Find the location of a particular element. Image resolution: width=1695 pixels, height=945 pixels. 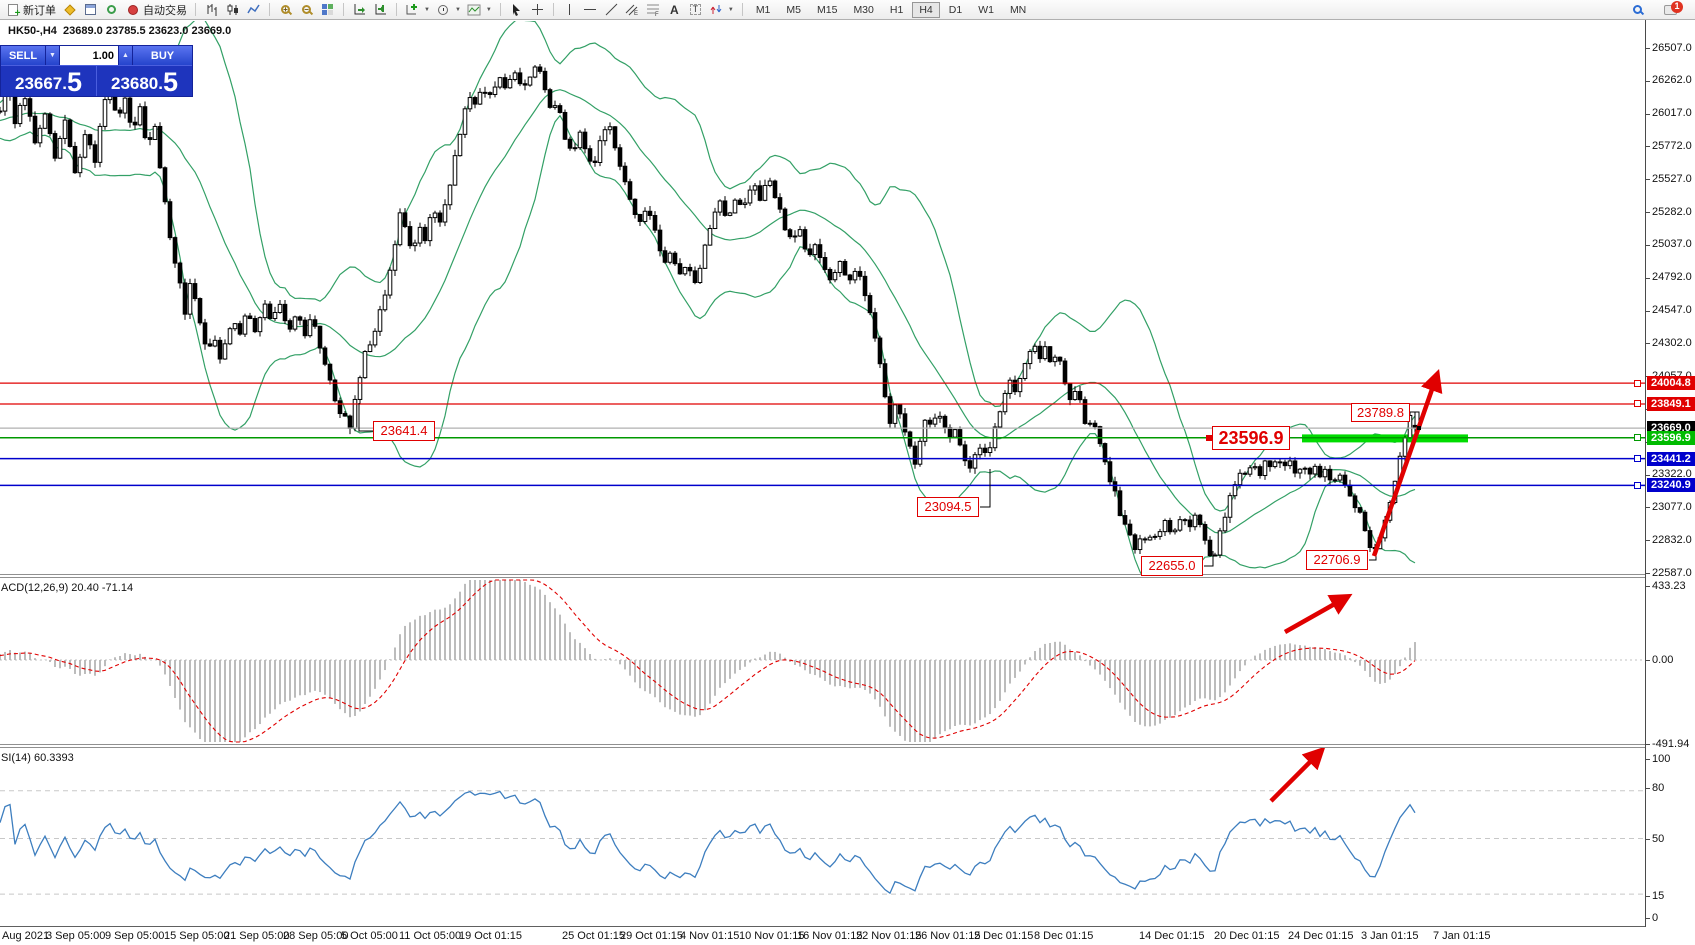

profiles-button is located at coordinates (69, 10).